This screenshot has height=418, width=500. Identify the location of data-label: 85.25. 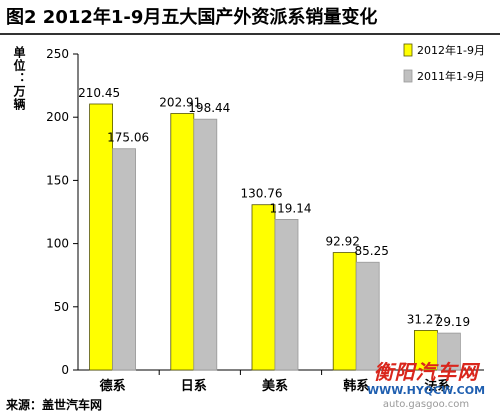
(372, 251).